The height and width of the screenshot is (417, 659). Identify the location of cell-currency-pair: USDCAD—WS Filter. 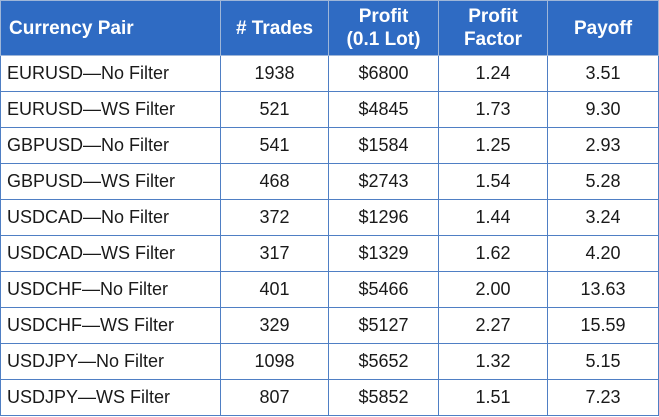
(110, 253).